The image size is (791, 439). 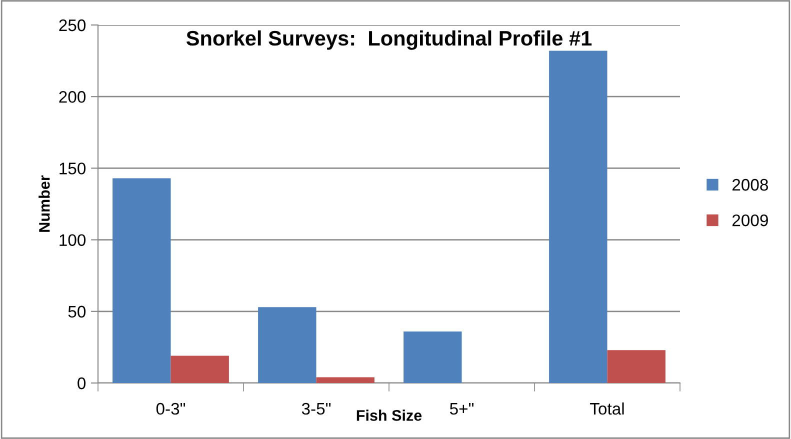 I want to click on legend-label: 2008, so click(x=750, y=184).